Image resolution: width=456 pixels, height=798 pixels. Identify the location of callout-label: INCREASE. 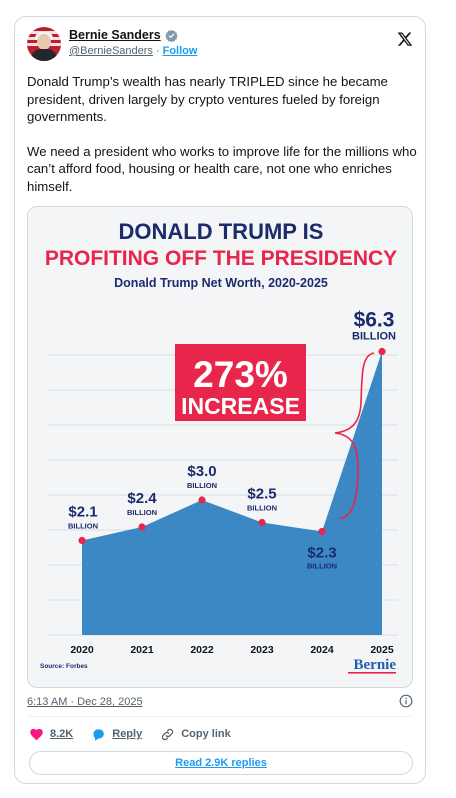
(240, 406).